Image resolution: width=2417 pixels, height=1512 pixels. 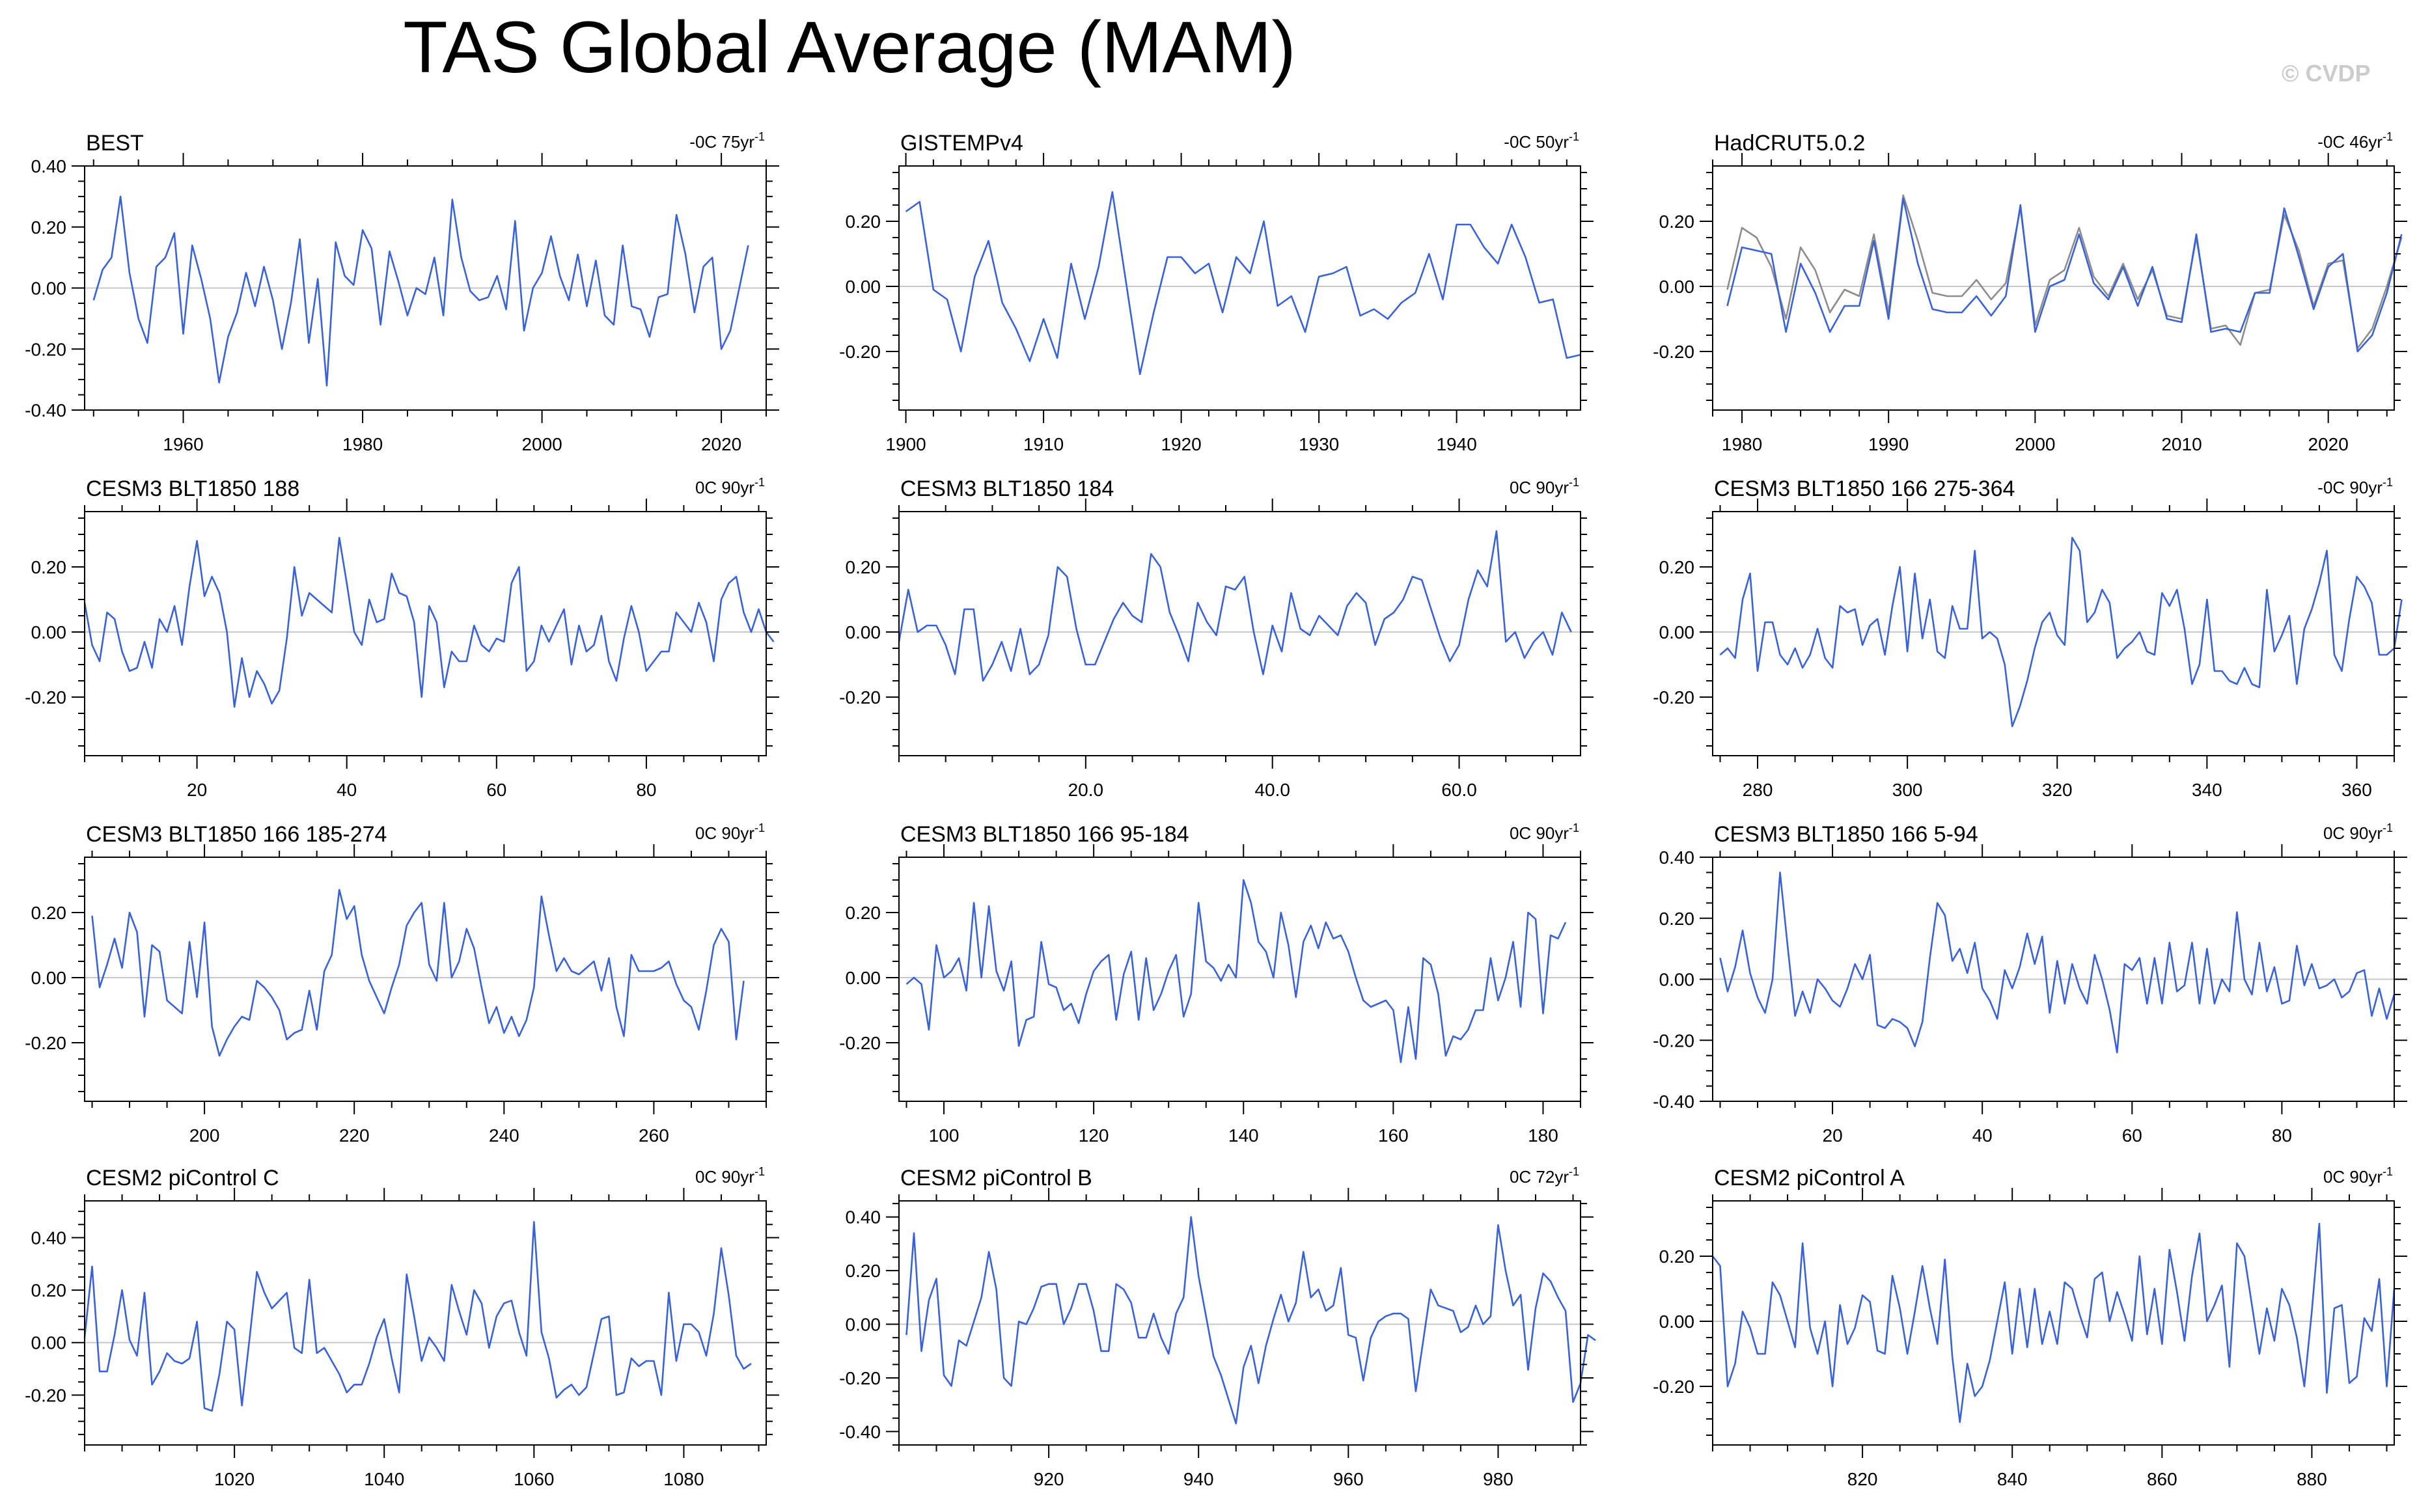 What do you see at coordinates (2312, 1479) in the screenshot?
I see `x-tick-label: 880` at bounding box center [2312, 1479].